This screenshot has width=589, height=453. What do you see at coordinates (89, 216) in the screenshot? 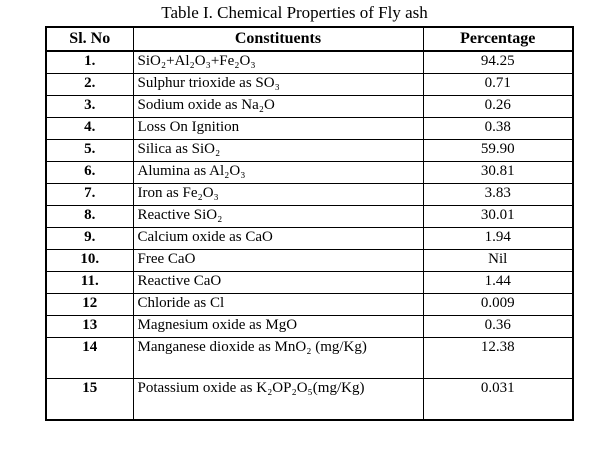
I see `cell-sl-no: 8.` at bounding box center [89, 216].